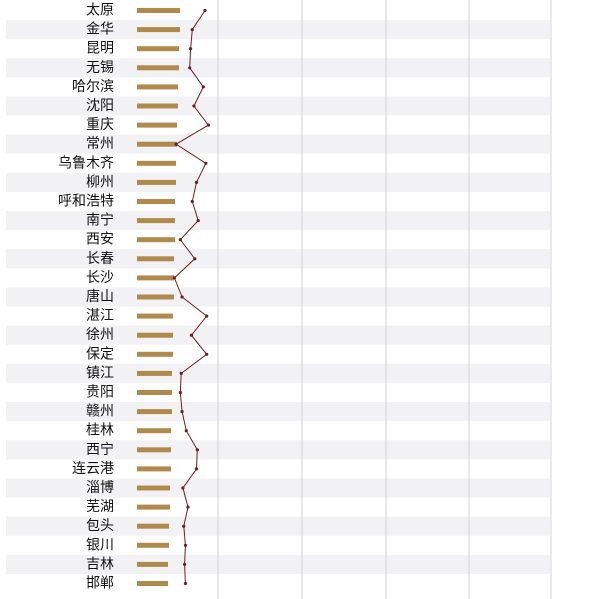  What do you see at coordinates (100, 487) in the screenshot?
I see `category-label: 淄博` at bounding box center [100, 487].